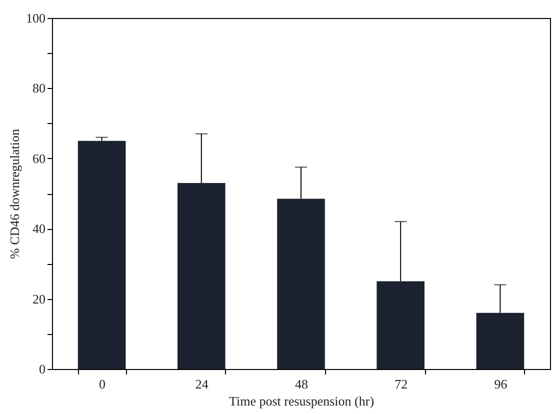 The image size is (554, 414). Describe the element at coordinates (102, 384) in the screenshot. I see `x-tick-label: 0` at that location.